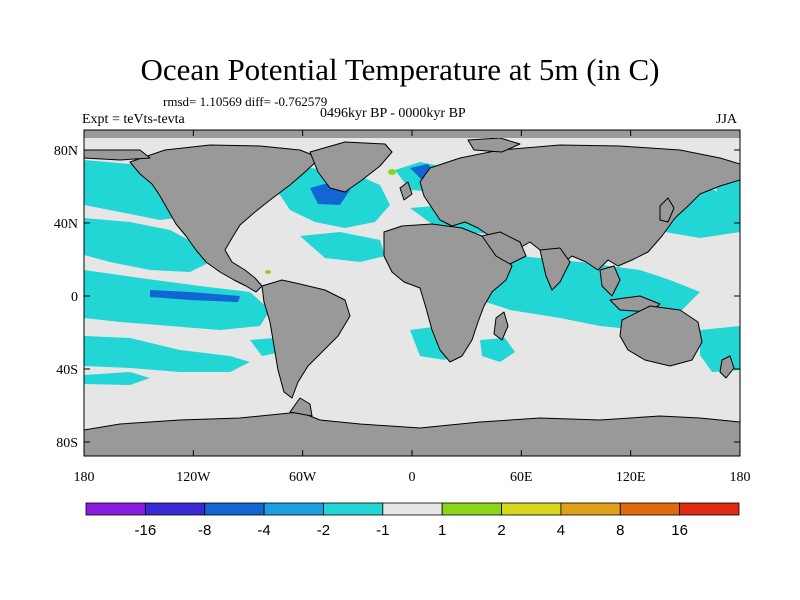 The image size is (800, 600). I want to click on longitude-label: 120W, so click(193, 477).